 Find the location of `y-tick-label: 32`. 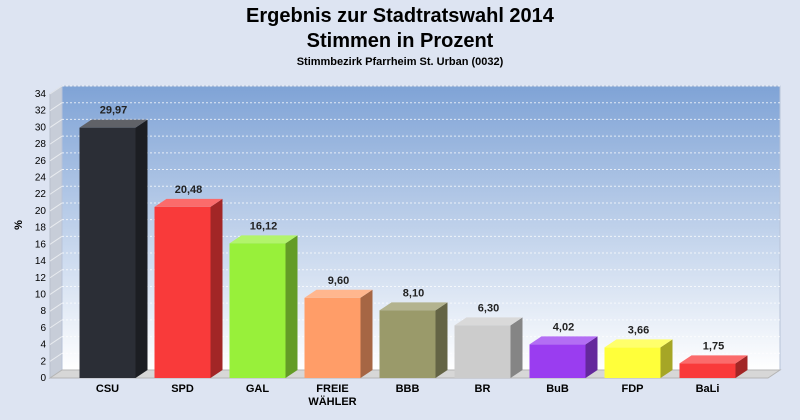

y-tick-label: 32 is located at coordinates (41, 111).